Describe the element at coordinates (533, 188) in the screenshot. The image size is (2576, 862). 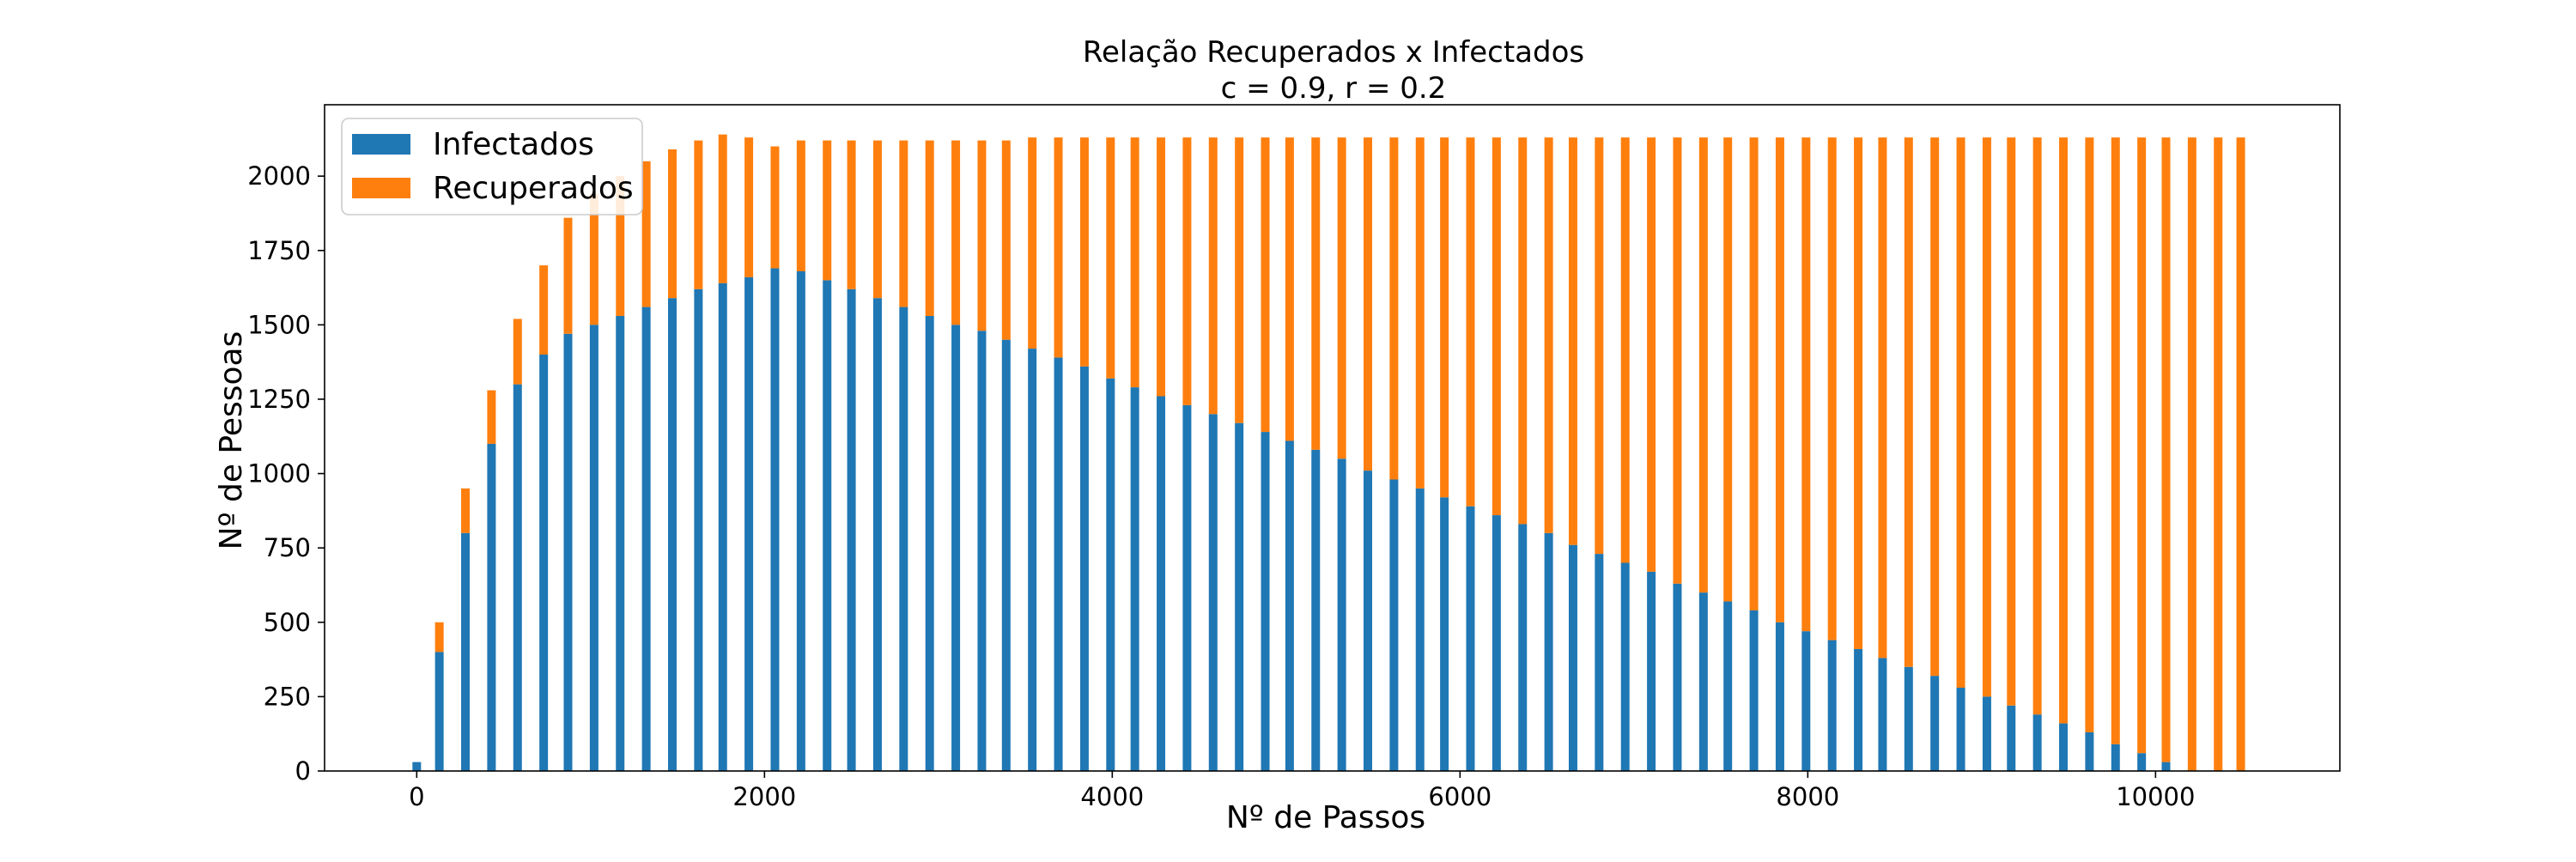
I see `legend-label-recuperados: Recuperados` at that location.